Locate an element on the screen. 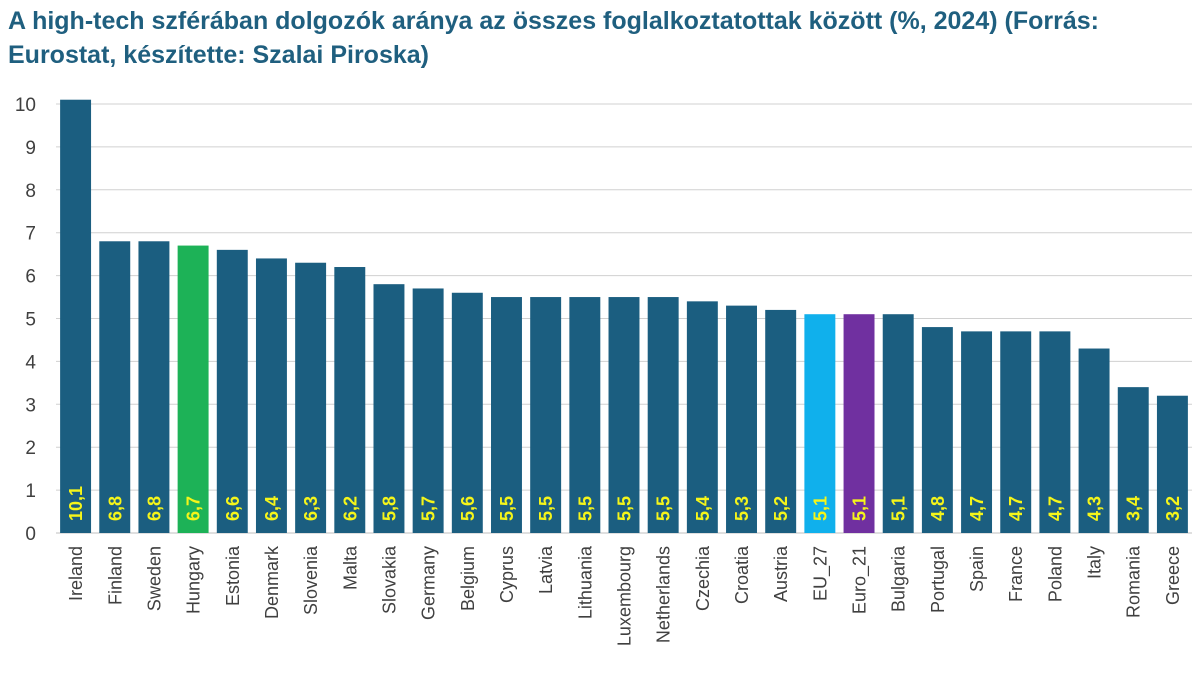 The image size is (1200, 682). category-label: Cyprus is located at coordinates (507, 574).